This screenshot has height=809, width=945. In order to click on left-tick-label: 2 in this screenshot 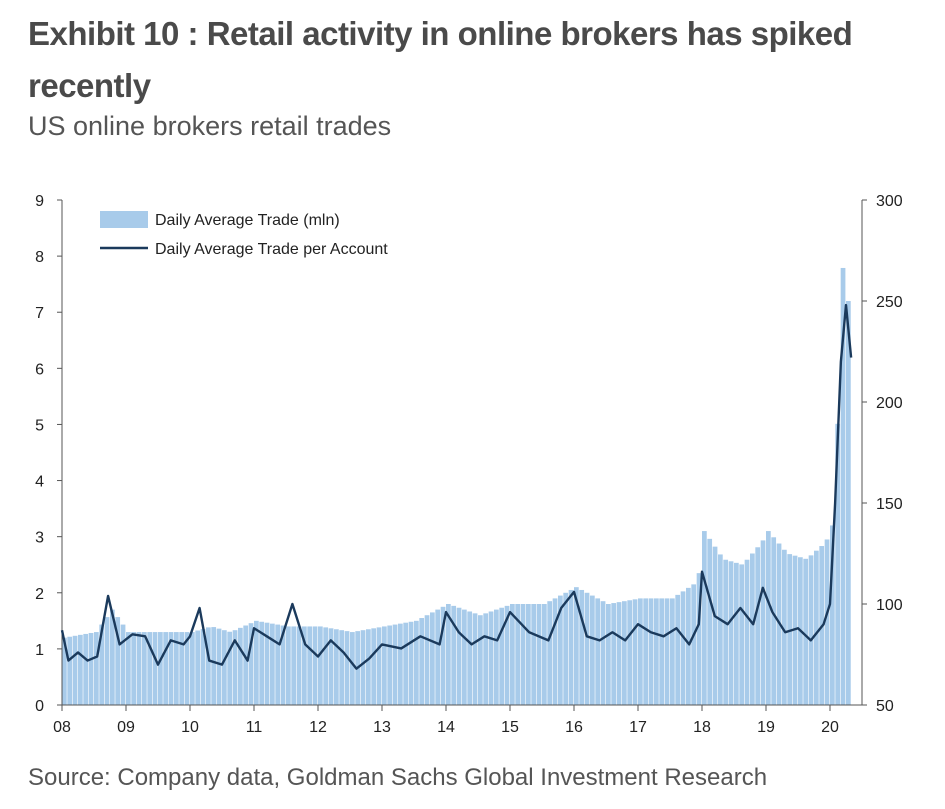, I will do `click(39, 594)`.